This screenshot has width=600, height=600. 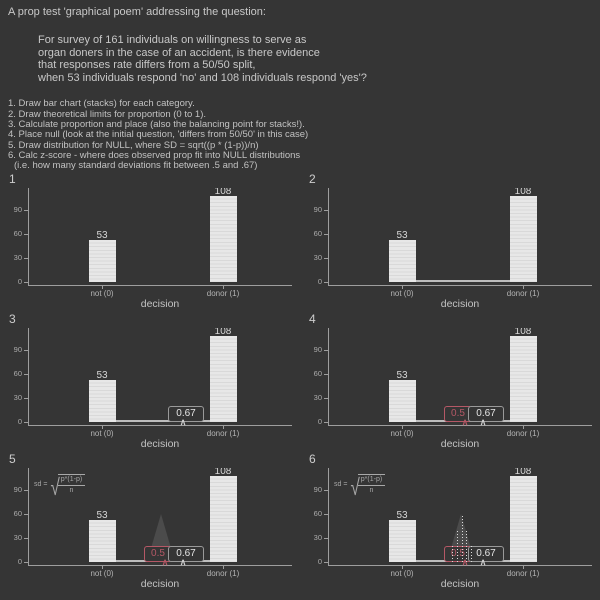 What do you see at coordinates (360, 486) in the screenshot?
I see `sd-formula: sd = √ p*(1-p) n` at bounding box center [360, 486].